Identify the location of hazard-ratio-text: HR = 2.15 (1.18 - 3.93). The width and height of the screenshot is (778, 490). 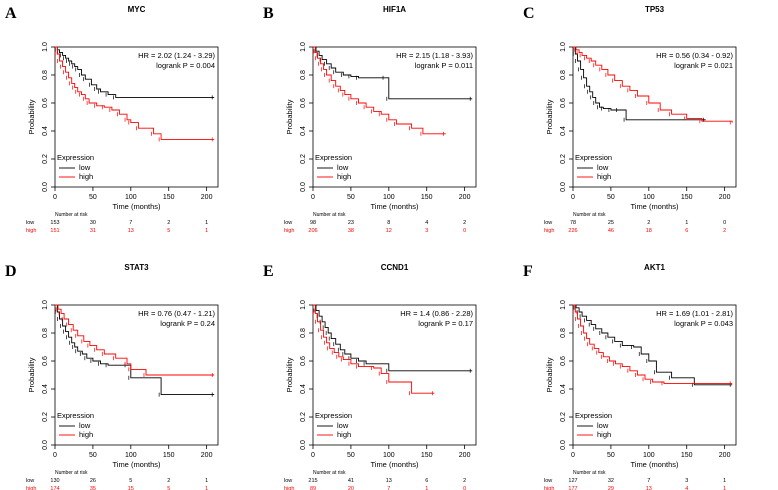
(434, 55).